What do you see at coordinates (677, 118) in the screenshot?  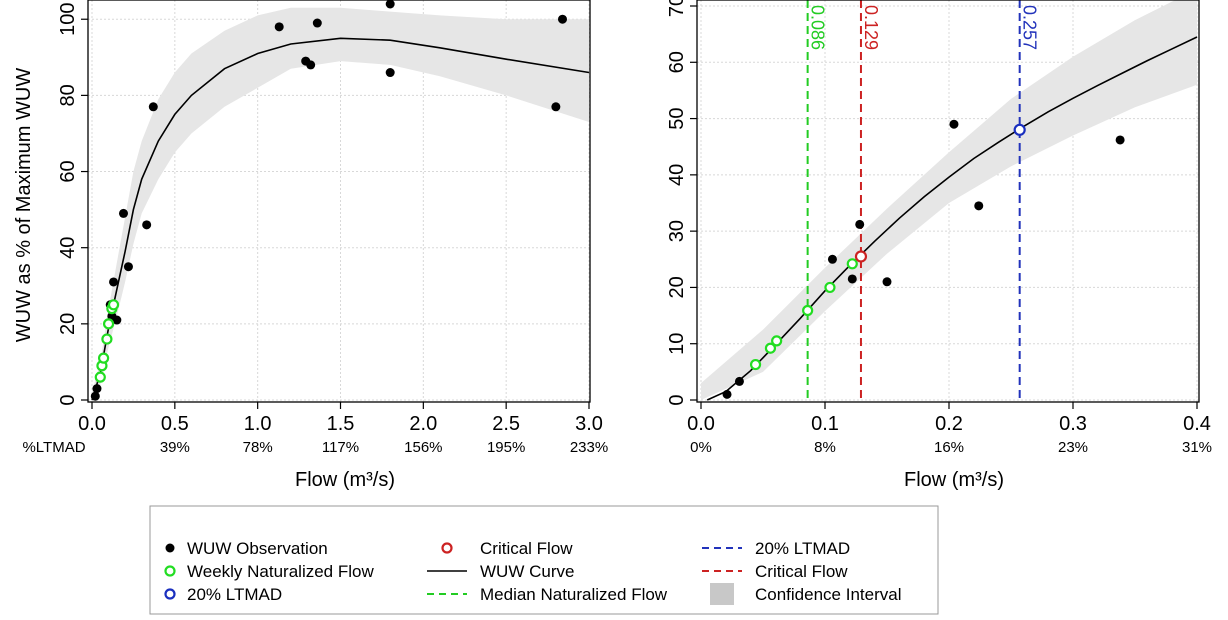 I see `y-tick-label: 50` at bounding box center [677, 118].